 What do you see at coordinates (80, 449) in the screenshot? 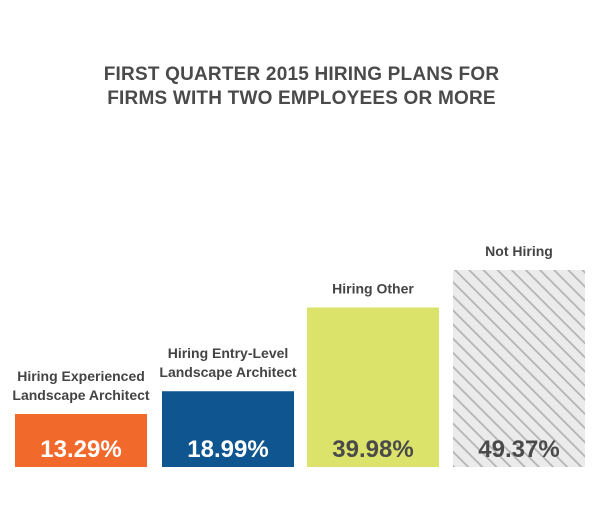
I see `bar-value-label: 13.29%` at bounding box center [80, 449].